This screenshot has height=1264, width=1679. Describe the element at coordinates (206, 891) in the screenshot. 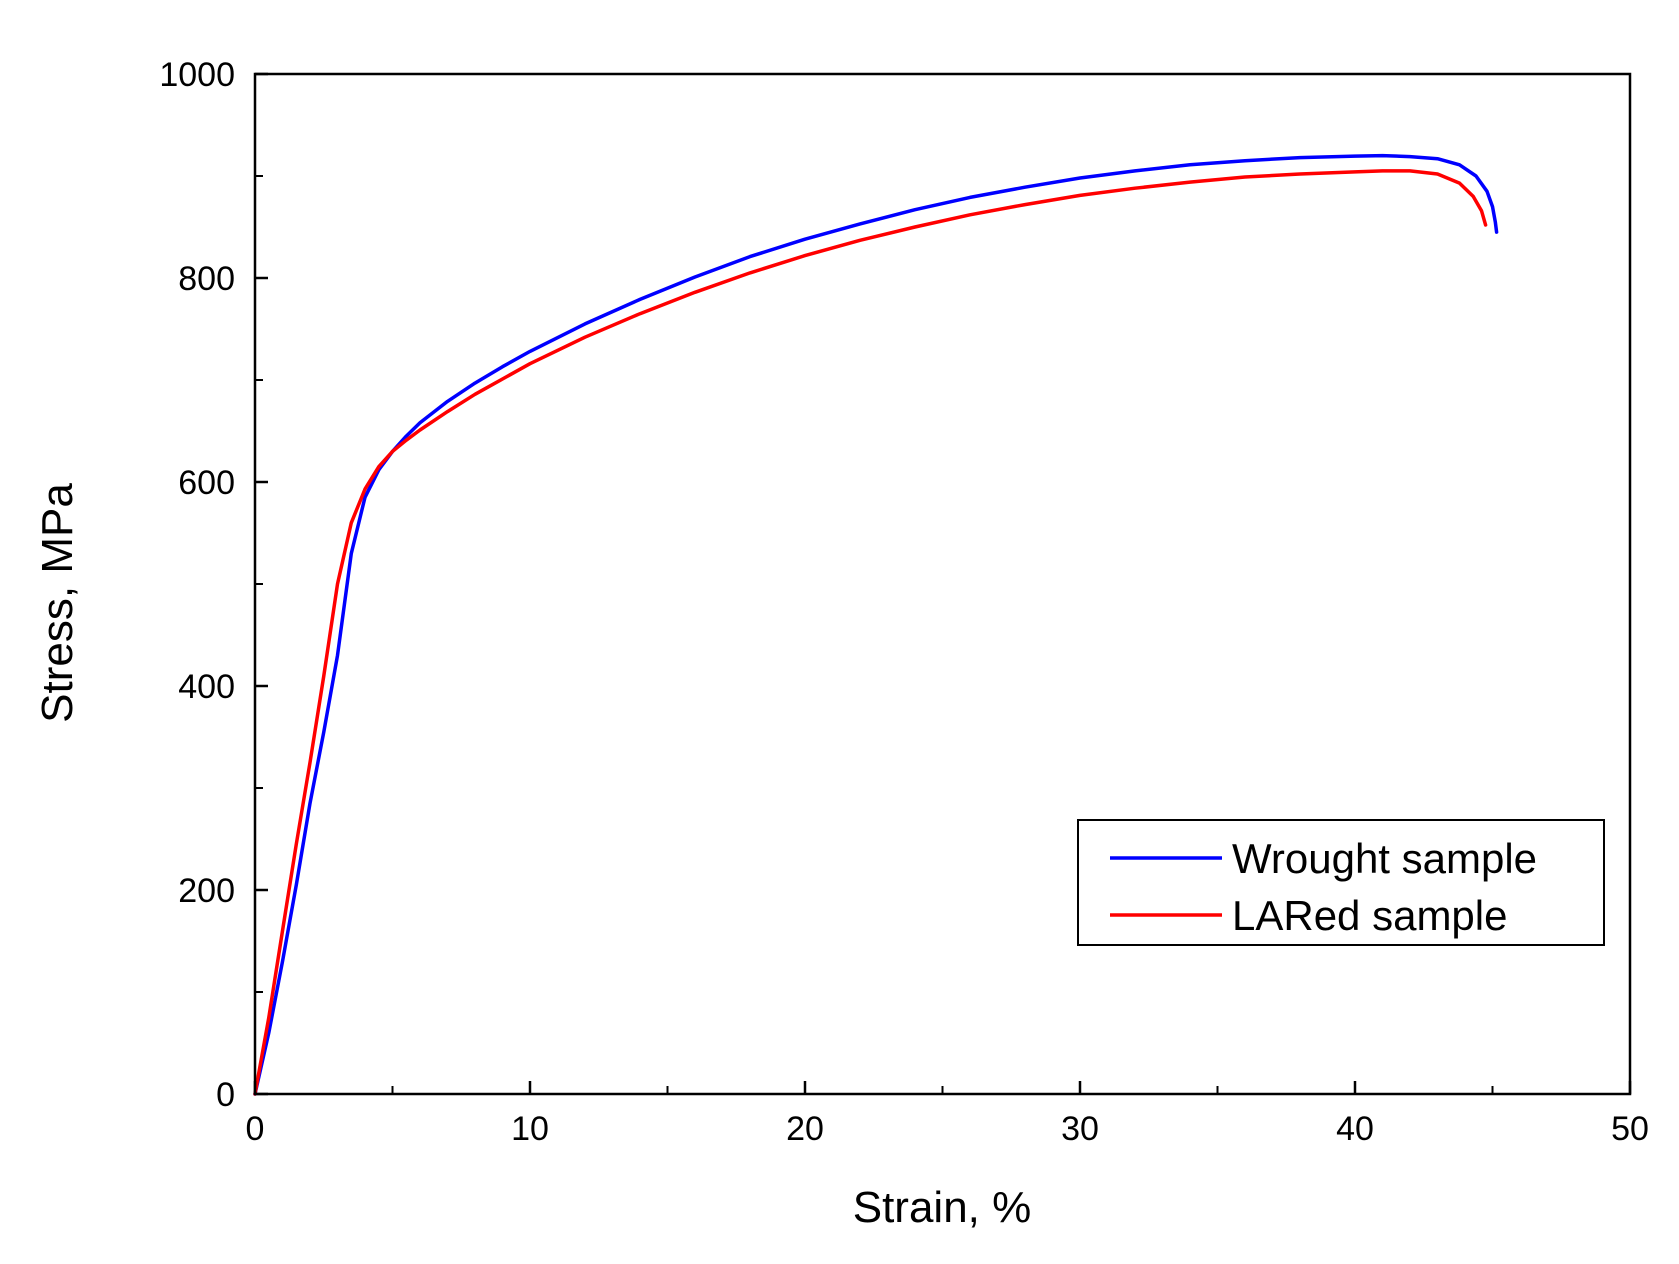

I see `y-tick-label: 200` at that location.